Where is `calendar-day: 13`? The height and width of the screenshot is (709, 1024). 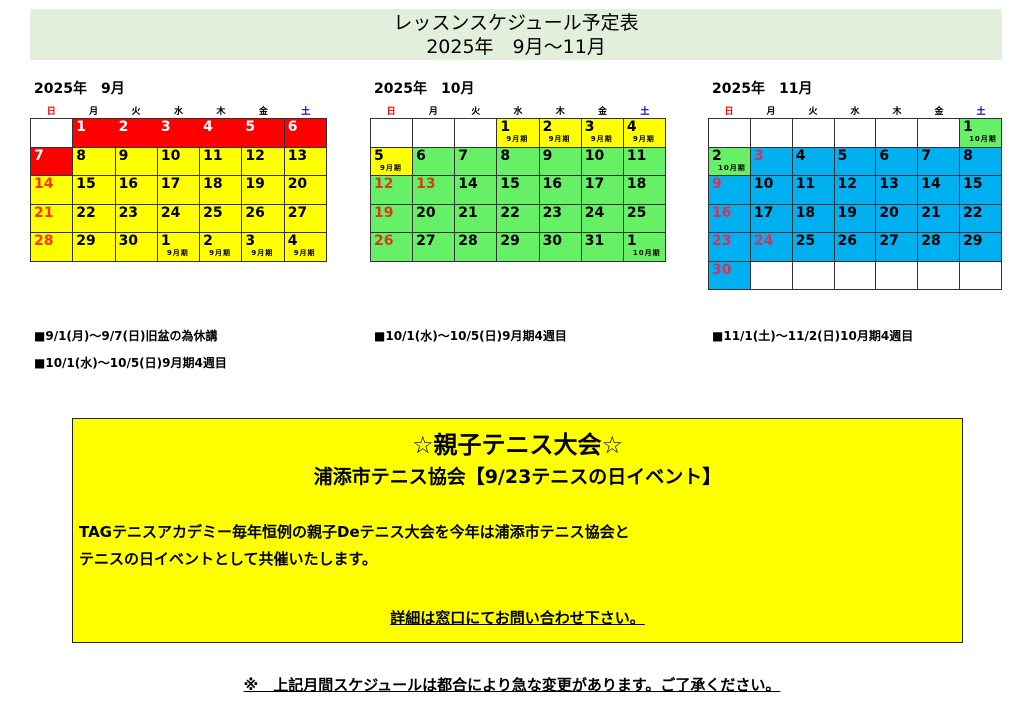
calendar-day: 13 is located at coordinates (434, 190).